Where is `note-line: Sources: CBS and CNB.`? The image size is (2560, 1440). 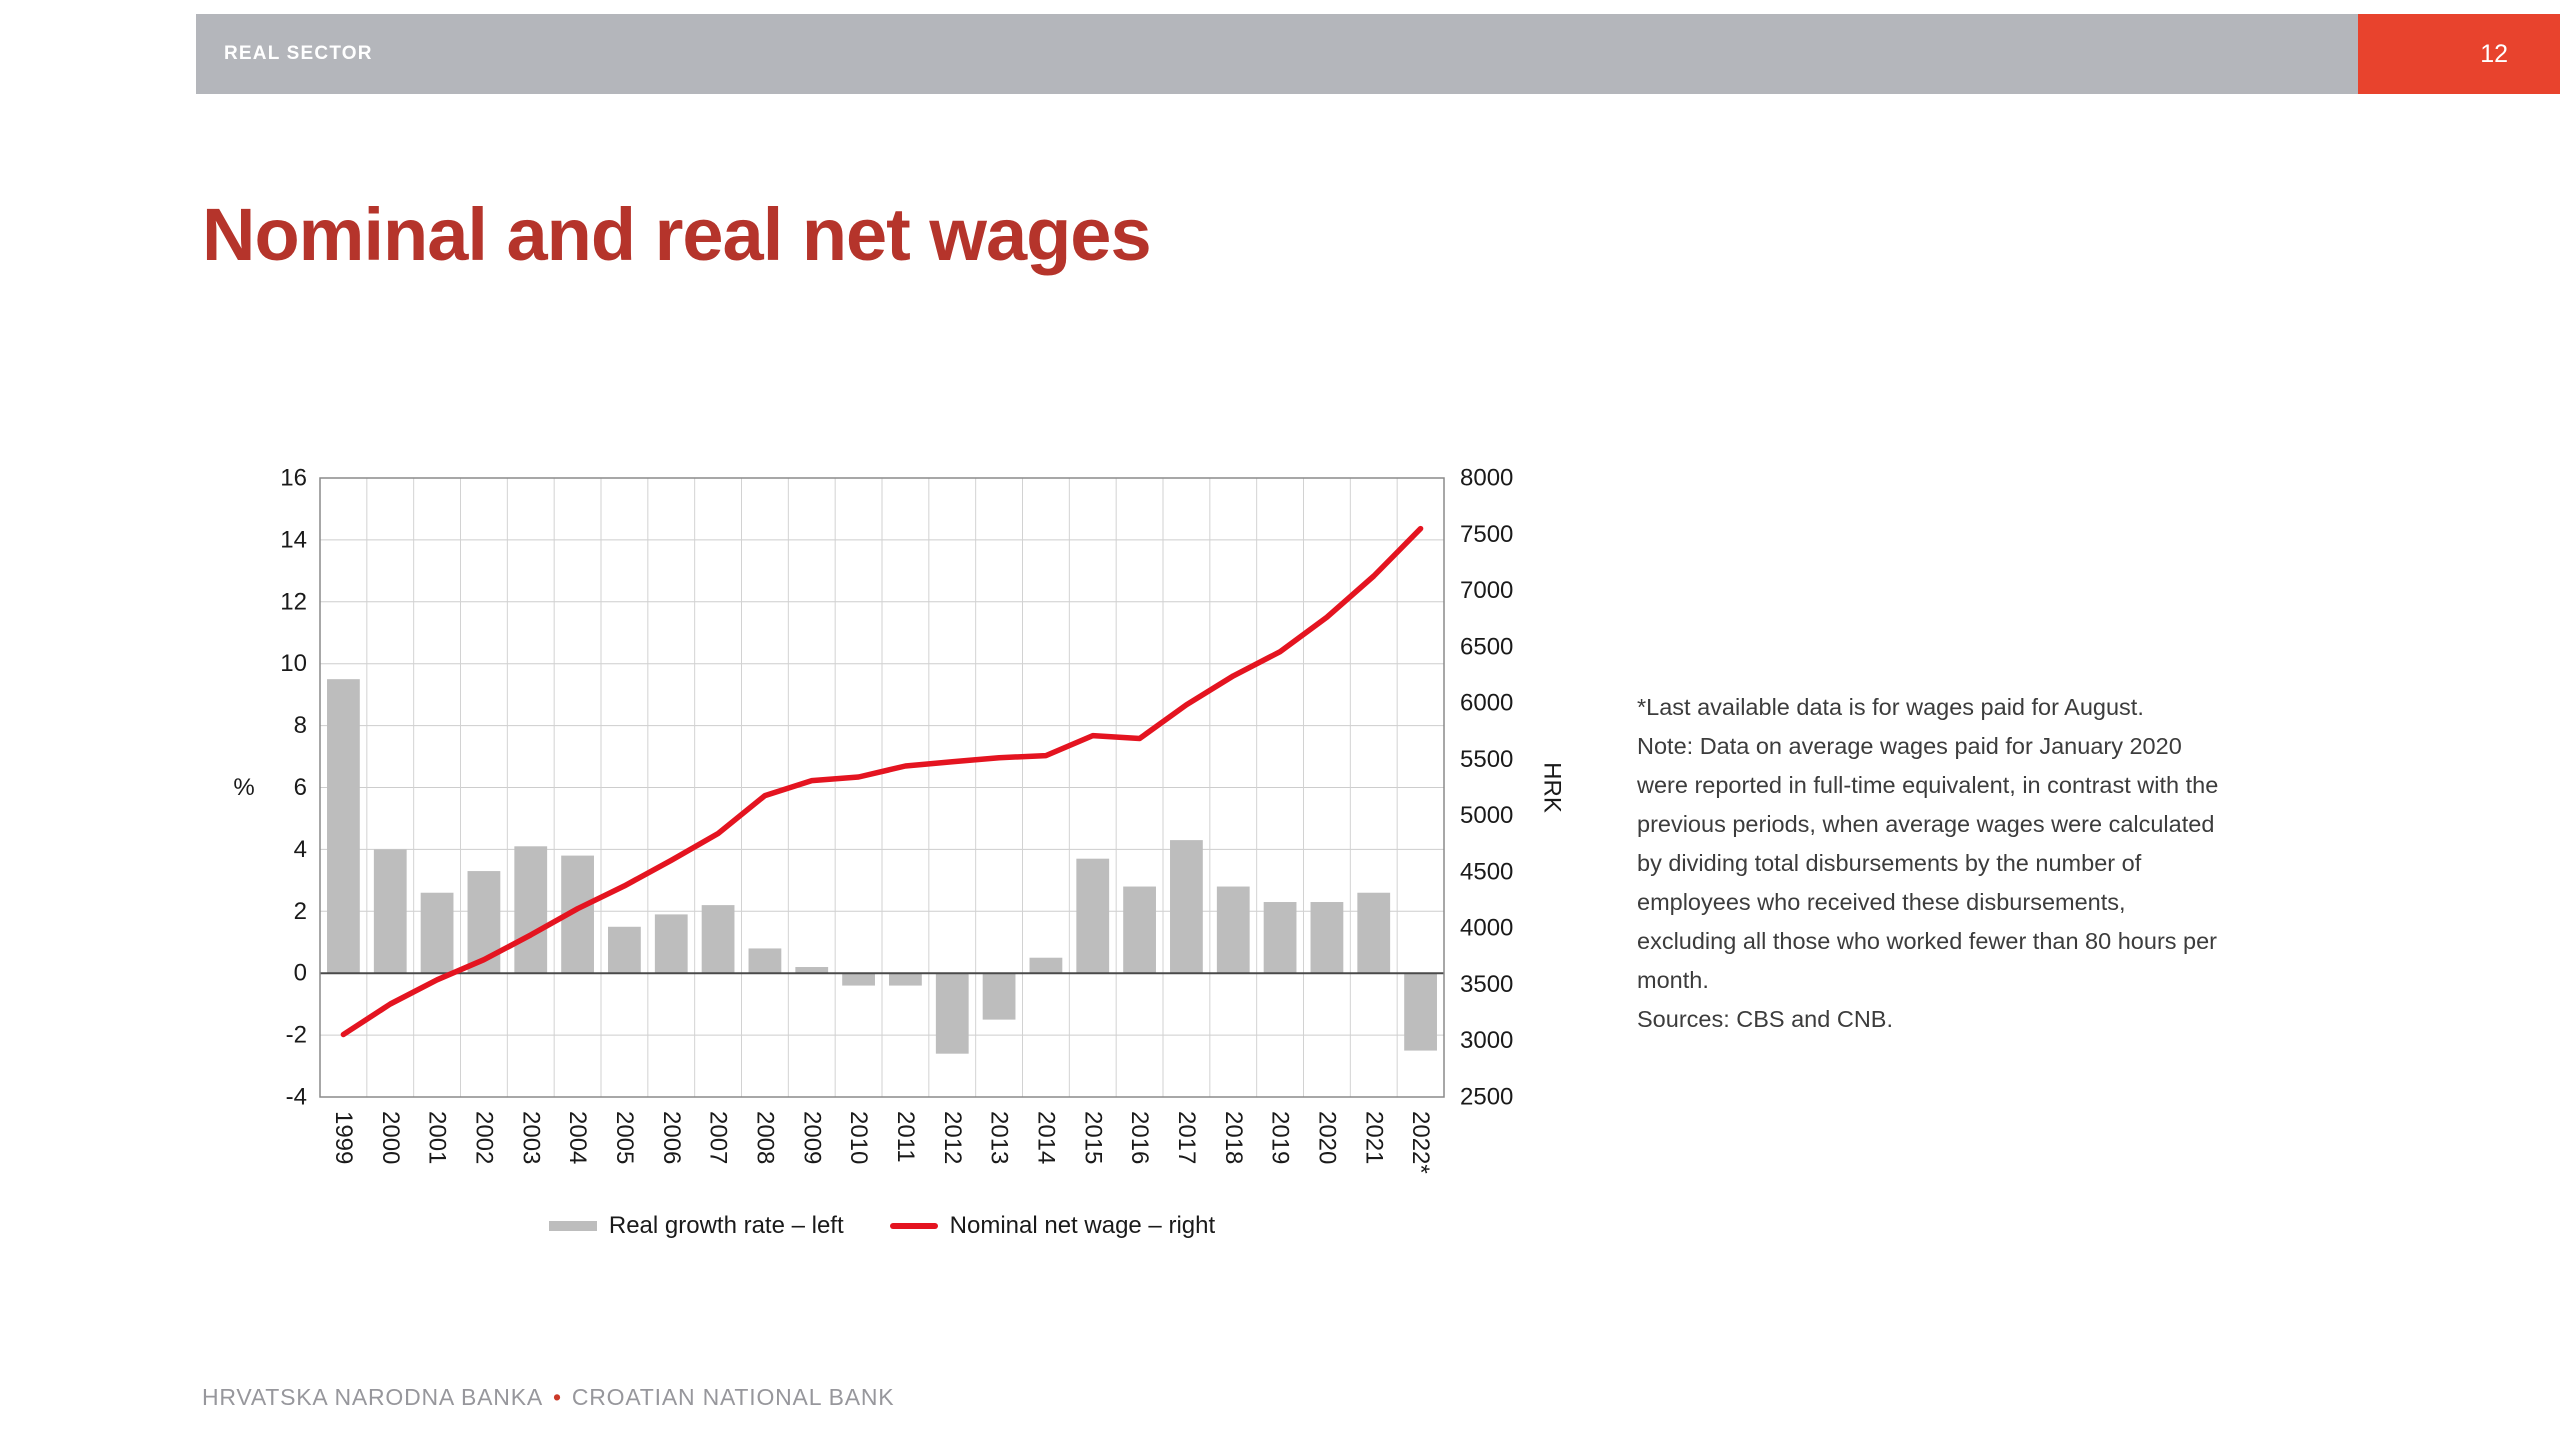 note-line: Sources: CBS and CNB. is located at coordinates (1765, 1019).